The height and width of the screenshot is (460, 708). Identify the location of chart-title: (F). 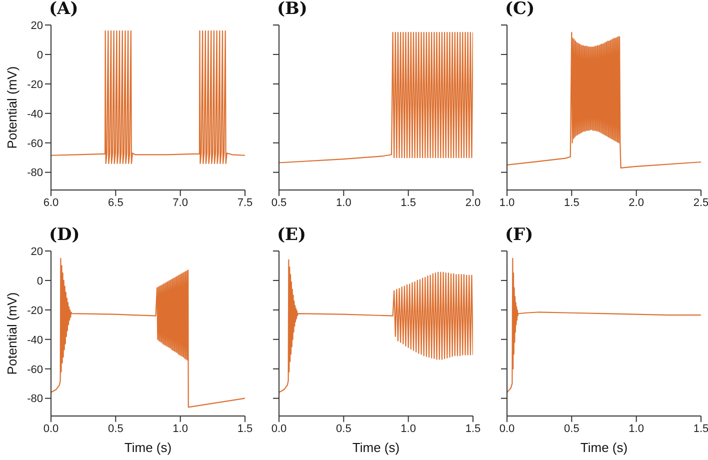
(519, 235).